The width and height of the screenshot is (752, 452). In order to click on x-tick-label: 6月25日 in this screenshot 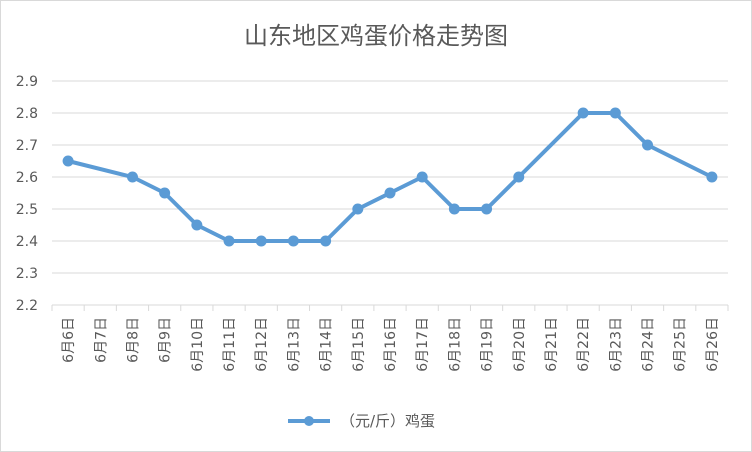, I will do `click(681, 344)`.